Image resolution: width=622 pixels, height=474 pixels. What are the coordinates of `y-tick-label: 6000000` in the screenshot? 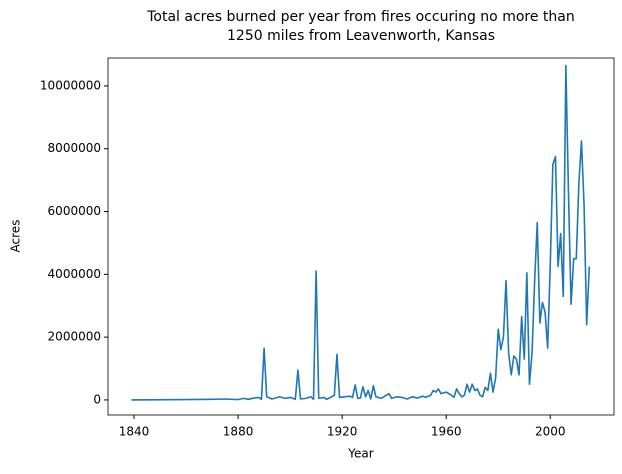 It's located at (74, 211).